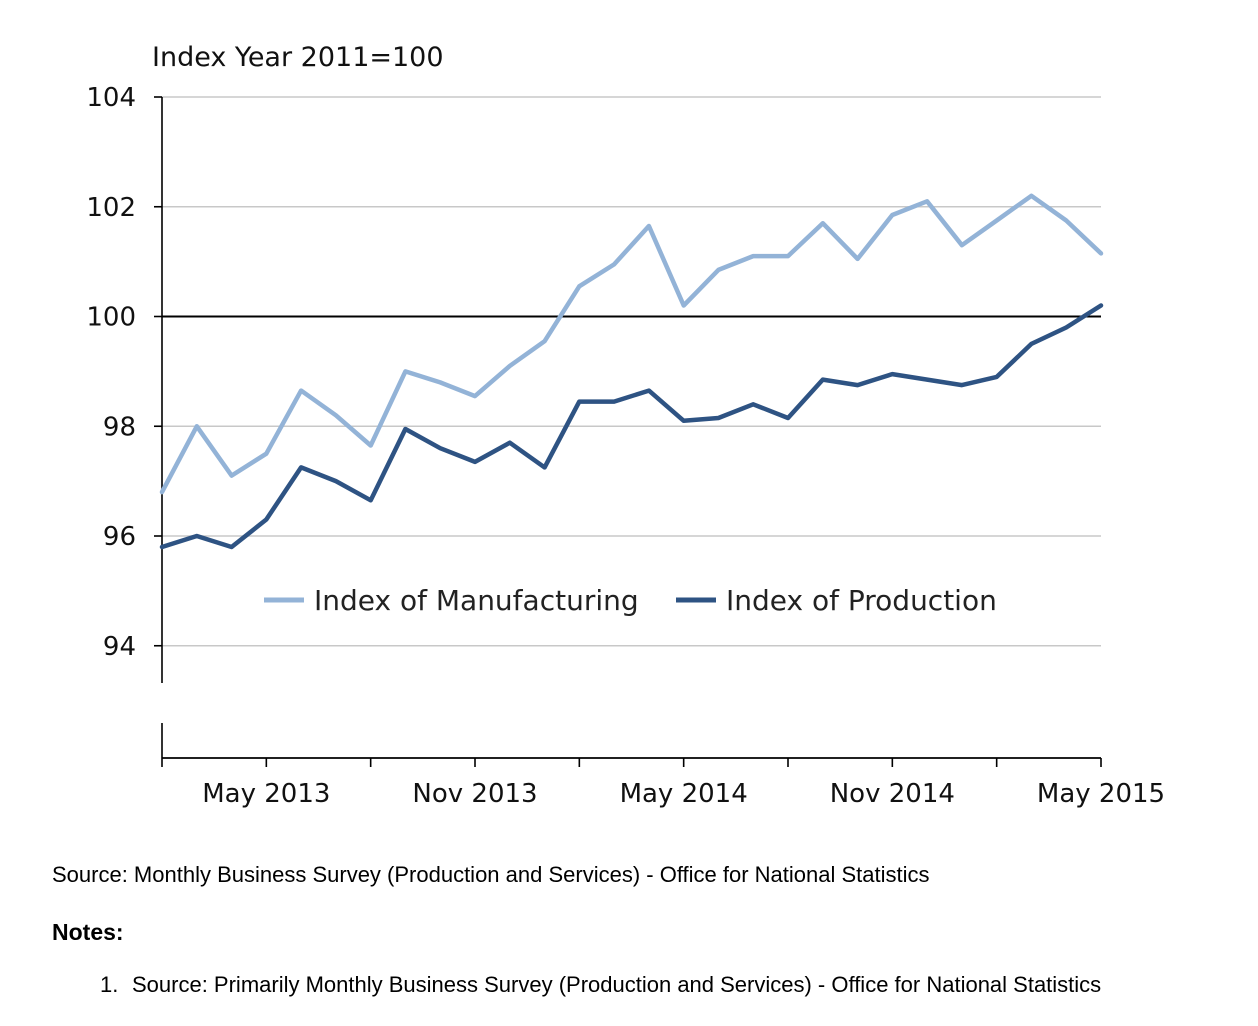  What do you see at coordinates (119, 427) in the screenshot?
I see `y-tick-label: 98` at bounding box center [119, 427].